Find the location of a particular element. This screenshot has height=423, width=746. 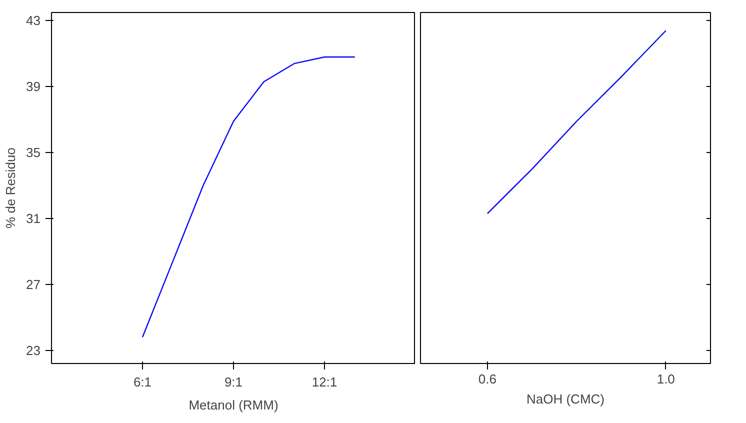

x-axis-title: NaOH (CMC) is located at coordinates (565, 399).